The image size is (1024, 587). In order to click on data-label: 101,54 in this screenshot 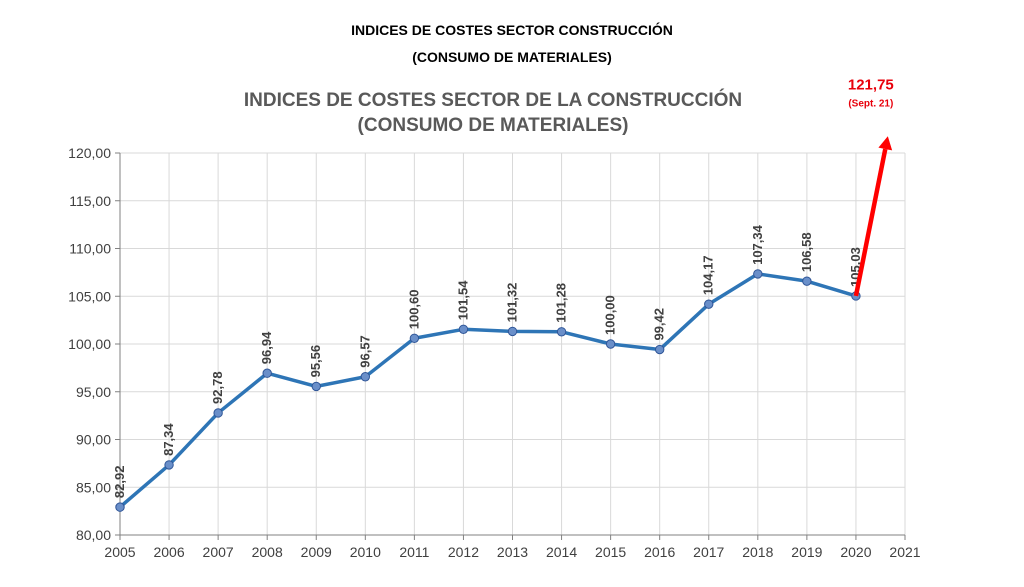, I will do `click(462, 300)`.